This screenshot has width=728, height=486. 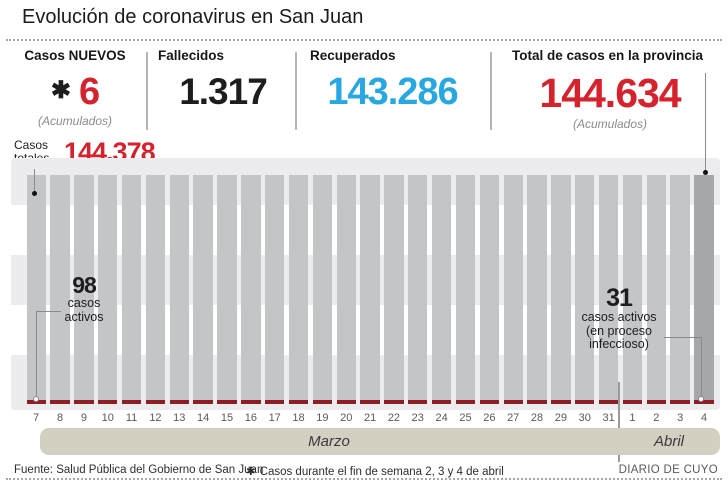 I want to click on stat-label: Total de casos en la provincia, so click(x=608, y=55).